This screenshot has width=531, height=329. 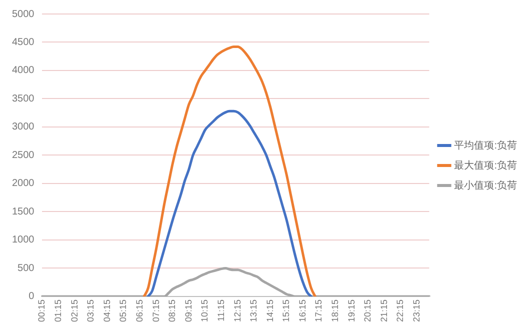 I want to click on x-tick-label: 23:15, so click(x=416, y=310).